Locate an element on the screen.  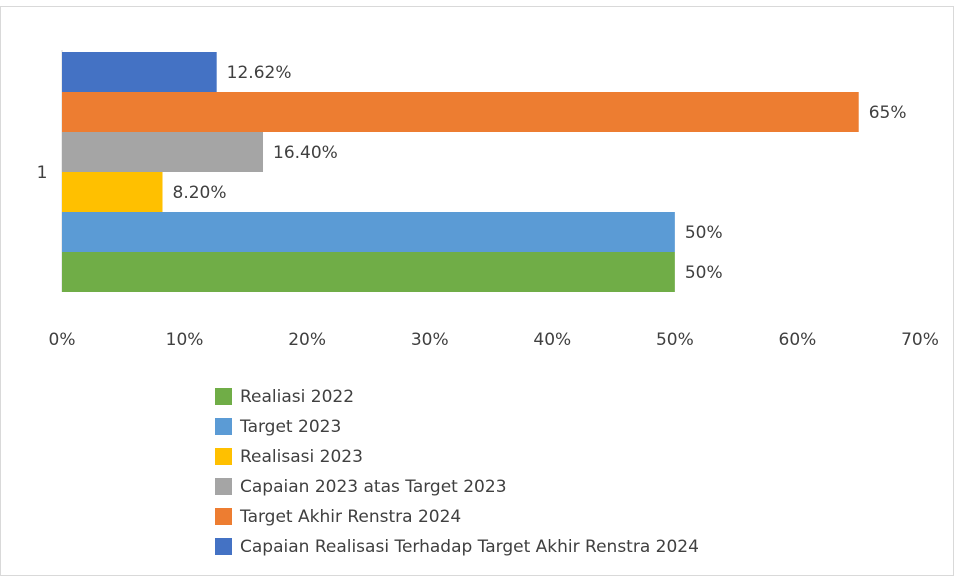
x-tick-label: 40% is located at coordinates (552, 340).